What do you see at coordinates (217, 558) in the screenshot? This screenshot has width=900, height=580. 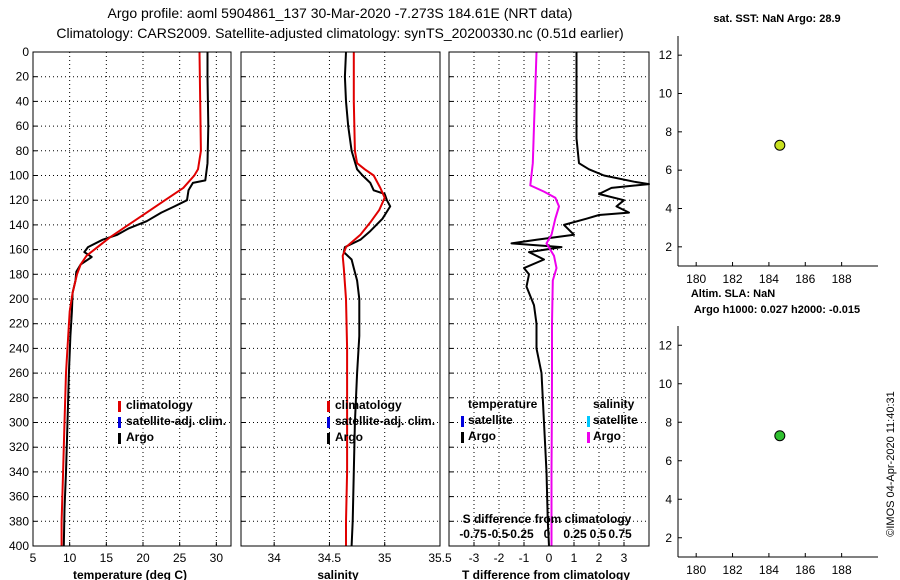 I see `x-tick-label: 30` at bounding box center [217, 558].